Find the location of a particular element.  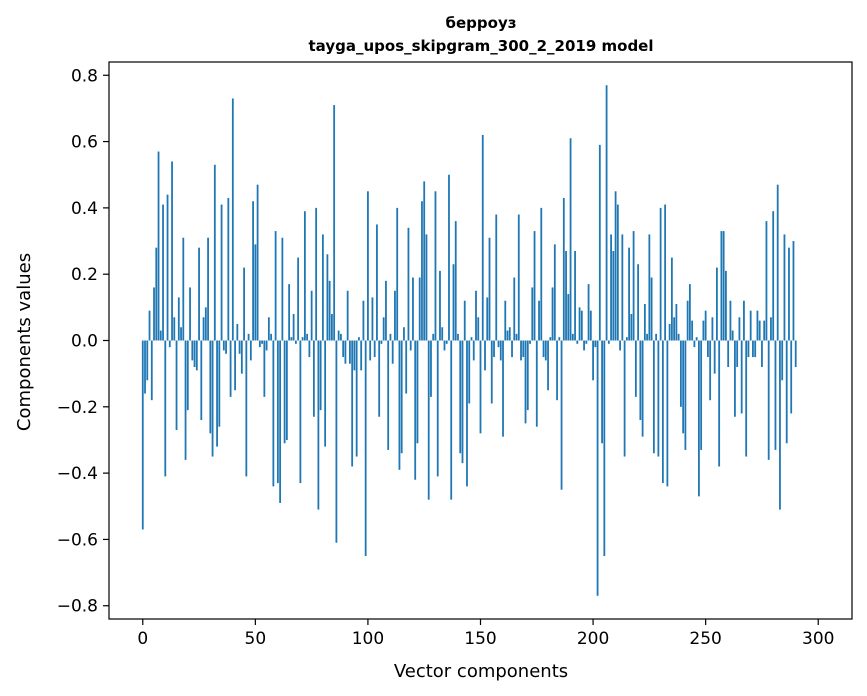

x-axis-label: Vector components is located at coordinates (481, 671).